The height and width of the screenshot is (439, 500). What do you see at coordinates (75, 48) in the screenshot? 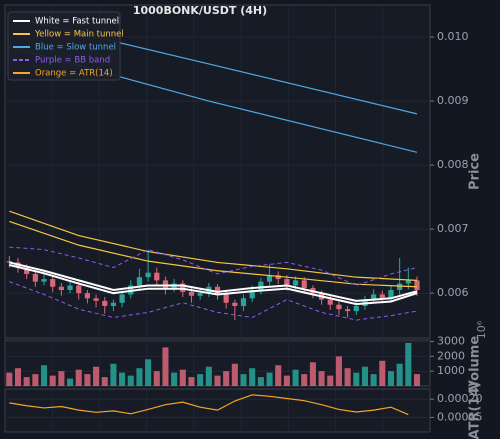
I see `legend-label: Blue = Slow tunnel` at bounding box center [75, 48].